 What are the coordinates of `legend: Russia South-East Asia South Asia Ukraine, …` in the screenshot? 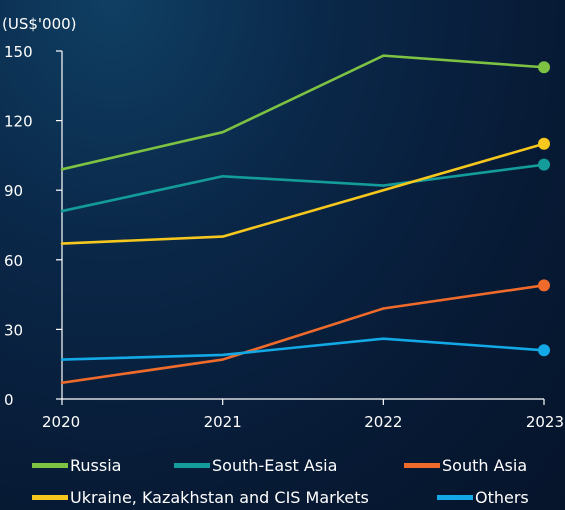 It's located at (280, 481).